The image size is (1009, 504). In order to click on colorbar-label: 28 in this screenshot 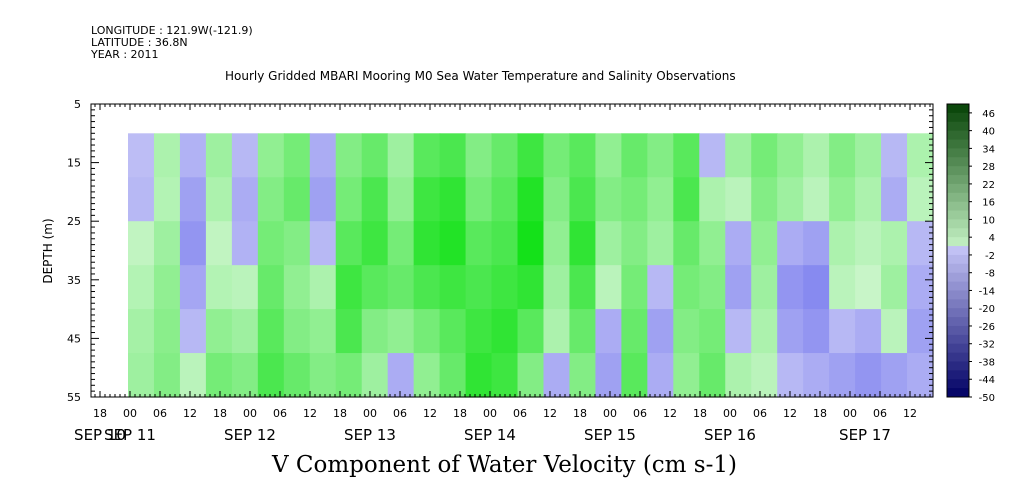, I will do `click(988, 167)`.